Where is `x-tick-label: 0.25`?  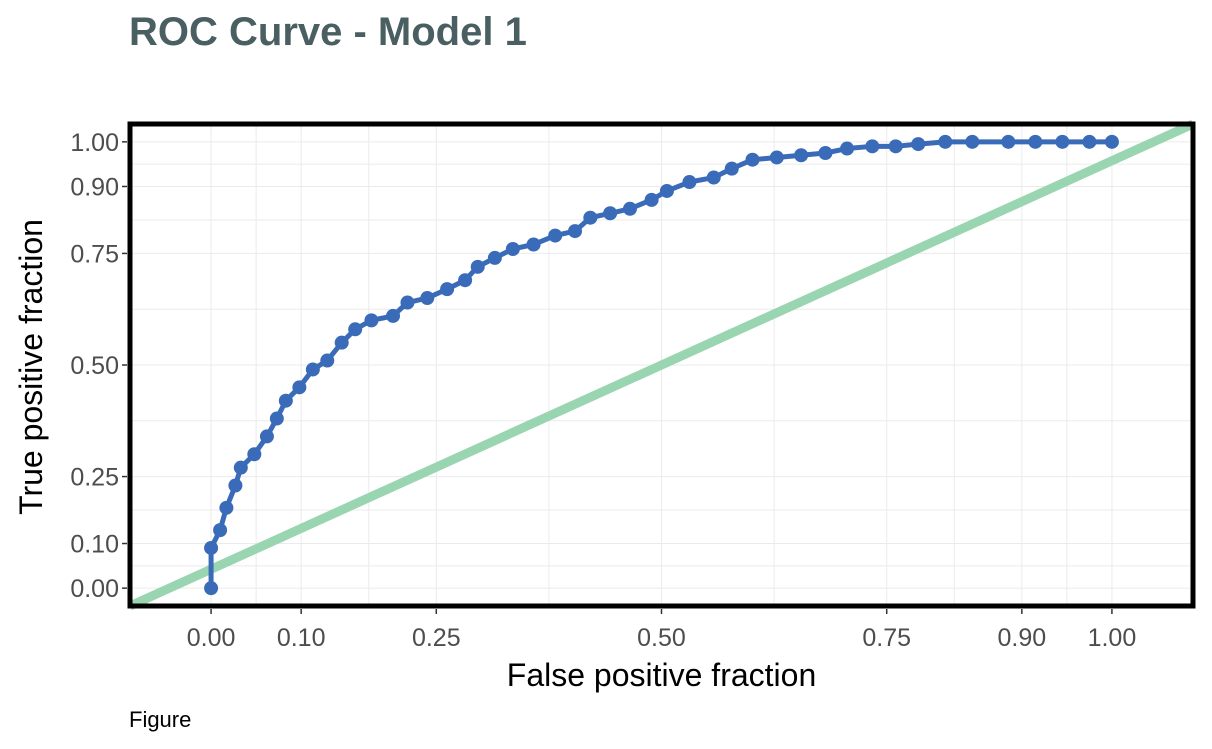
x-tick-label: 0.25 is located at coordinates (436, 638).